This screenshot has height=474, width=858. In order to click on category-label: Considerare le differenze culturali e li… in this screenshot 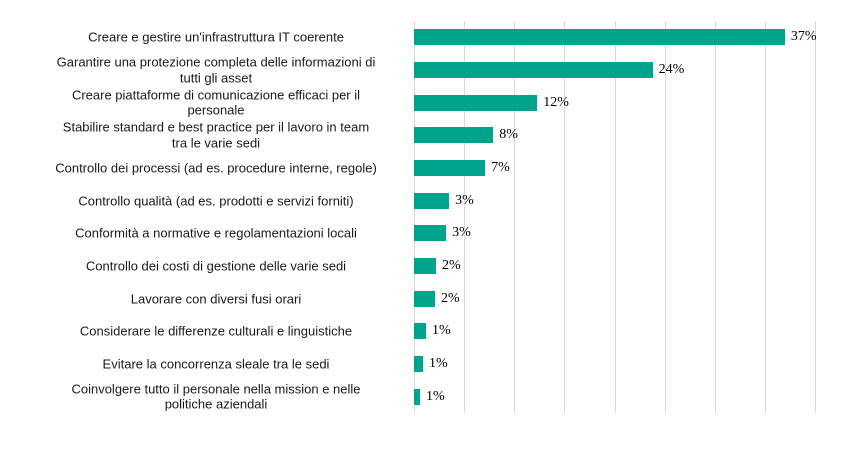, I will do `click(216, 331)`.